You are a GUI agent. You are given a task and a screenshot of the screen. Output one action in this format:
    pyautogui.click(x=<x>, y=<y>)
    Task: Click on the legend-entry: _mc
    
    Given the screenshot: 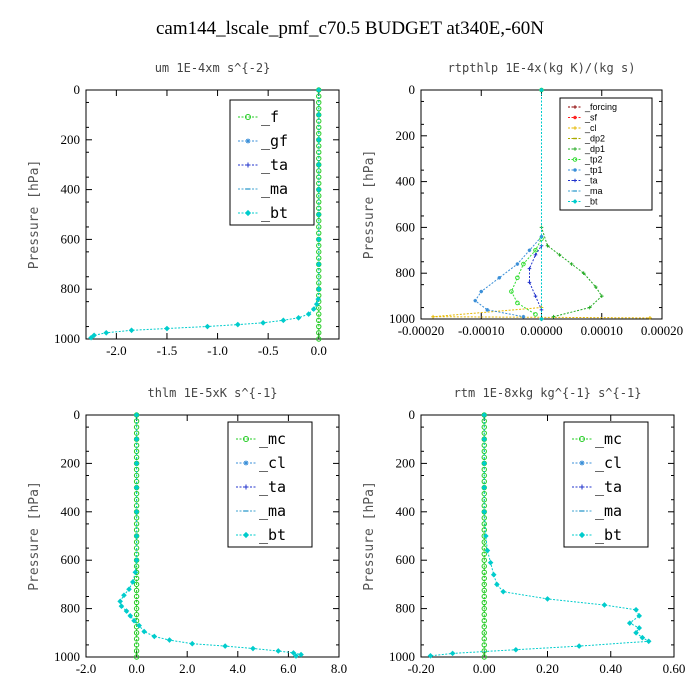 What is the action you would take?
    pyautogui.click(x=261, y=439)
    